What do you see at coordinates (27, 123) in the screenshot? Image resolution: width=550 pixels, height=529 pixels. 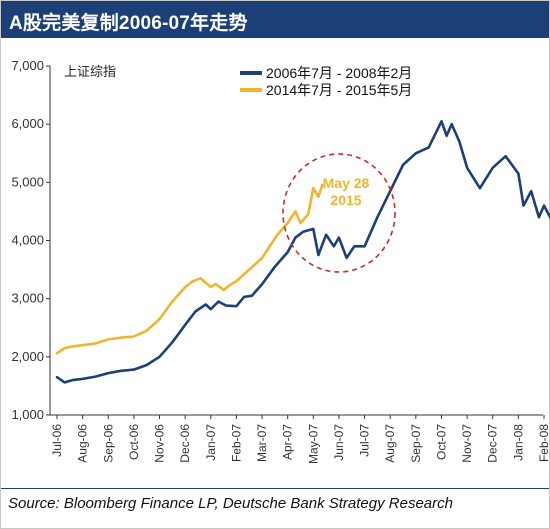 I see `y-tick-label: 6,000` at bounding box center [27, 123].